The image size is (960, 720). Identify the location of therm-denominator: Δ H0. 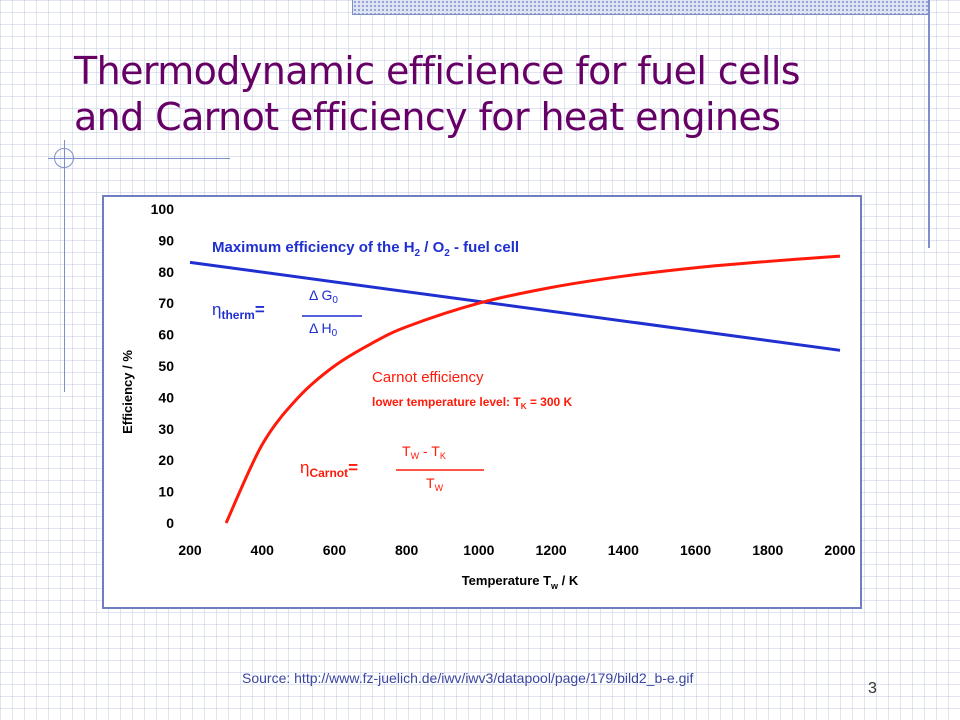
(323, 329).